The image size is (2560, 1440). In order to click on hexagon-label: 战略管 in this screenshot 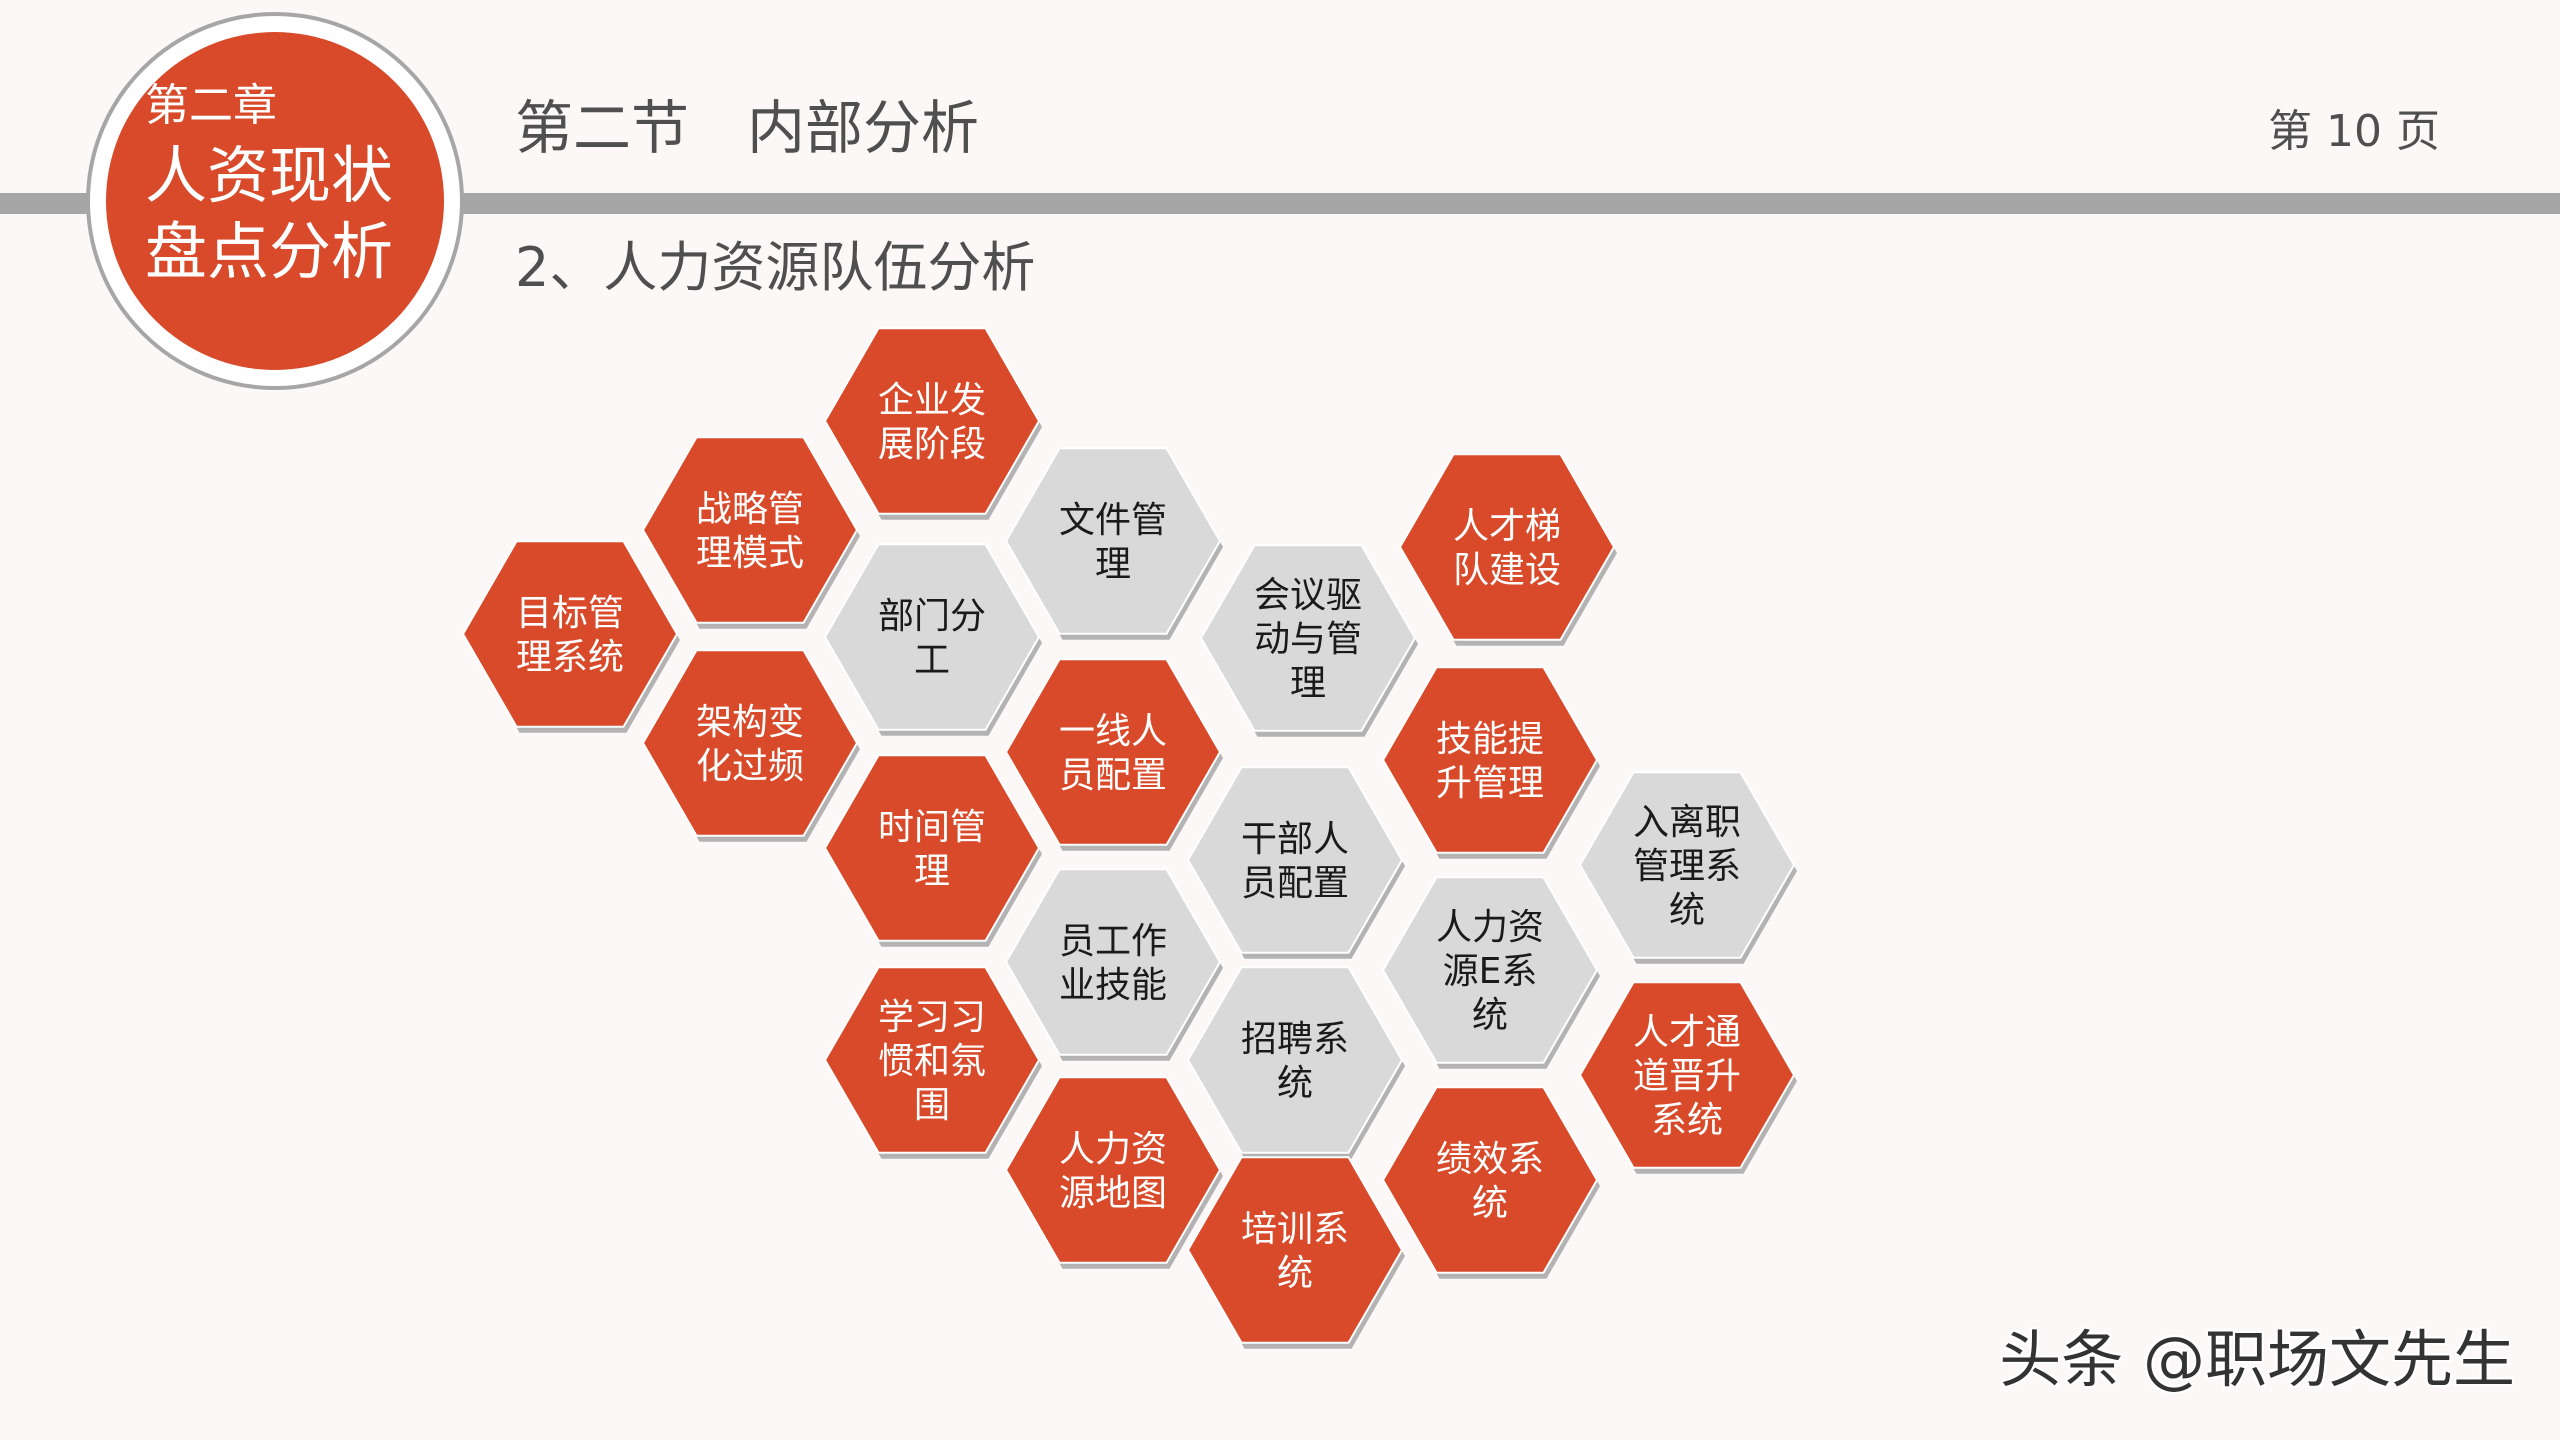, I will do `click(750, 509)`.